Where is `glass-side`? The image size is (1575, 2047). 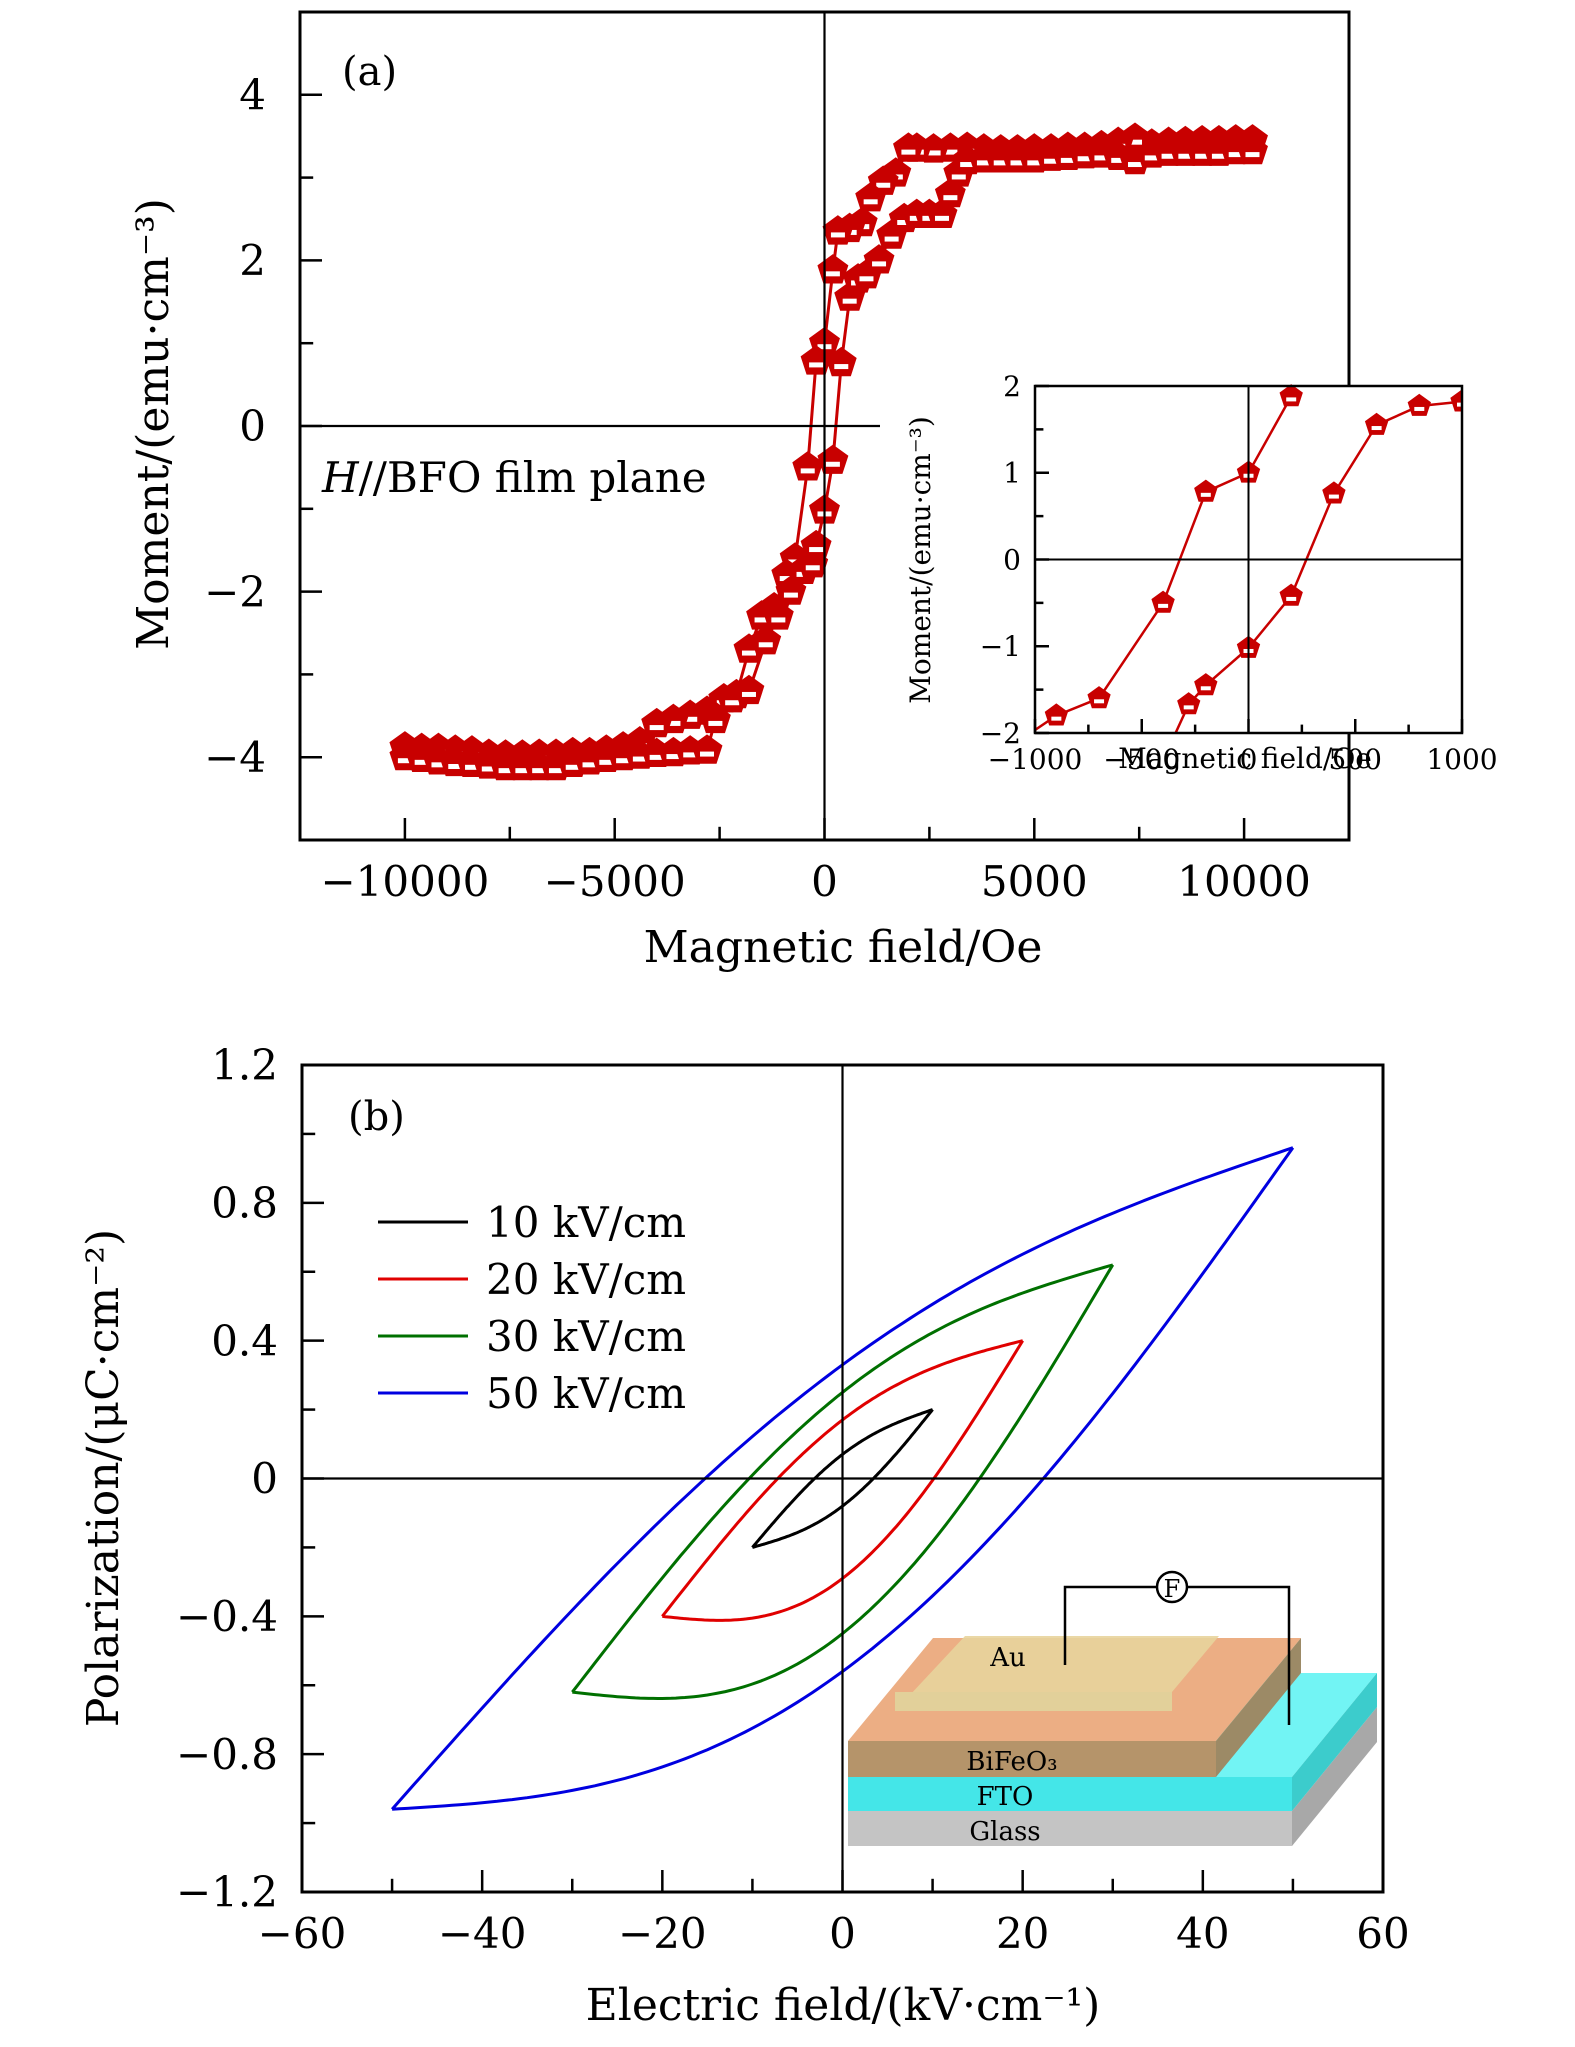
glass-side is located at coordinates (1334, 1776).